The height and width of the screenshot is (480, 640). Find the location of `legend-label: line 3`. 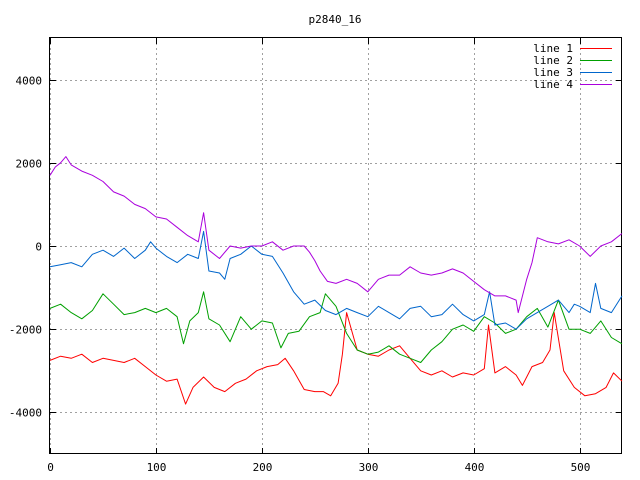

legend-label: line 3 is located at coordinates (553, 72).